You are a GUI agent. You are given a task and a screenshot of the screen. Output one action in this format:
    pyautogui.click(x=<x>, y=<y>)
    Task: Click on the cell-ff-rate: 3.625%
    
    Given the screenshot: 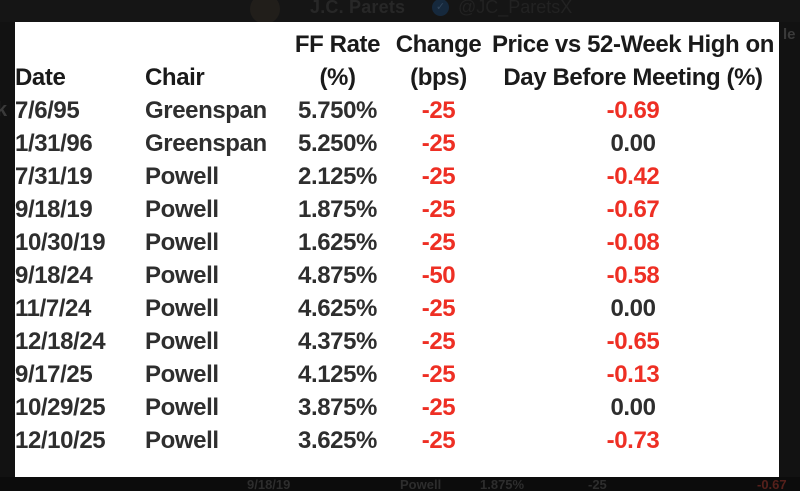 What is the action you would take?
    pyautogui.click(x=337, y=440)
    